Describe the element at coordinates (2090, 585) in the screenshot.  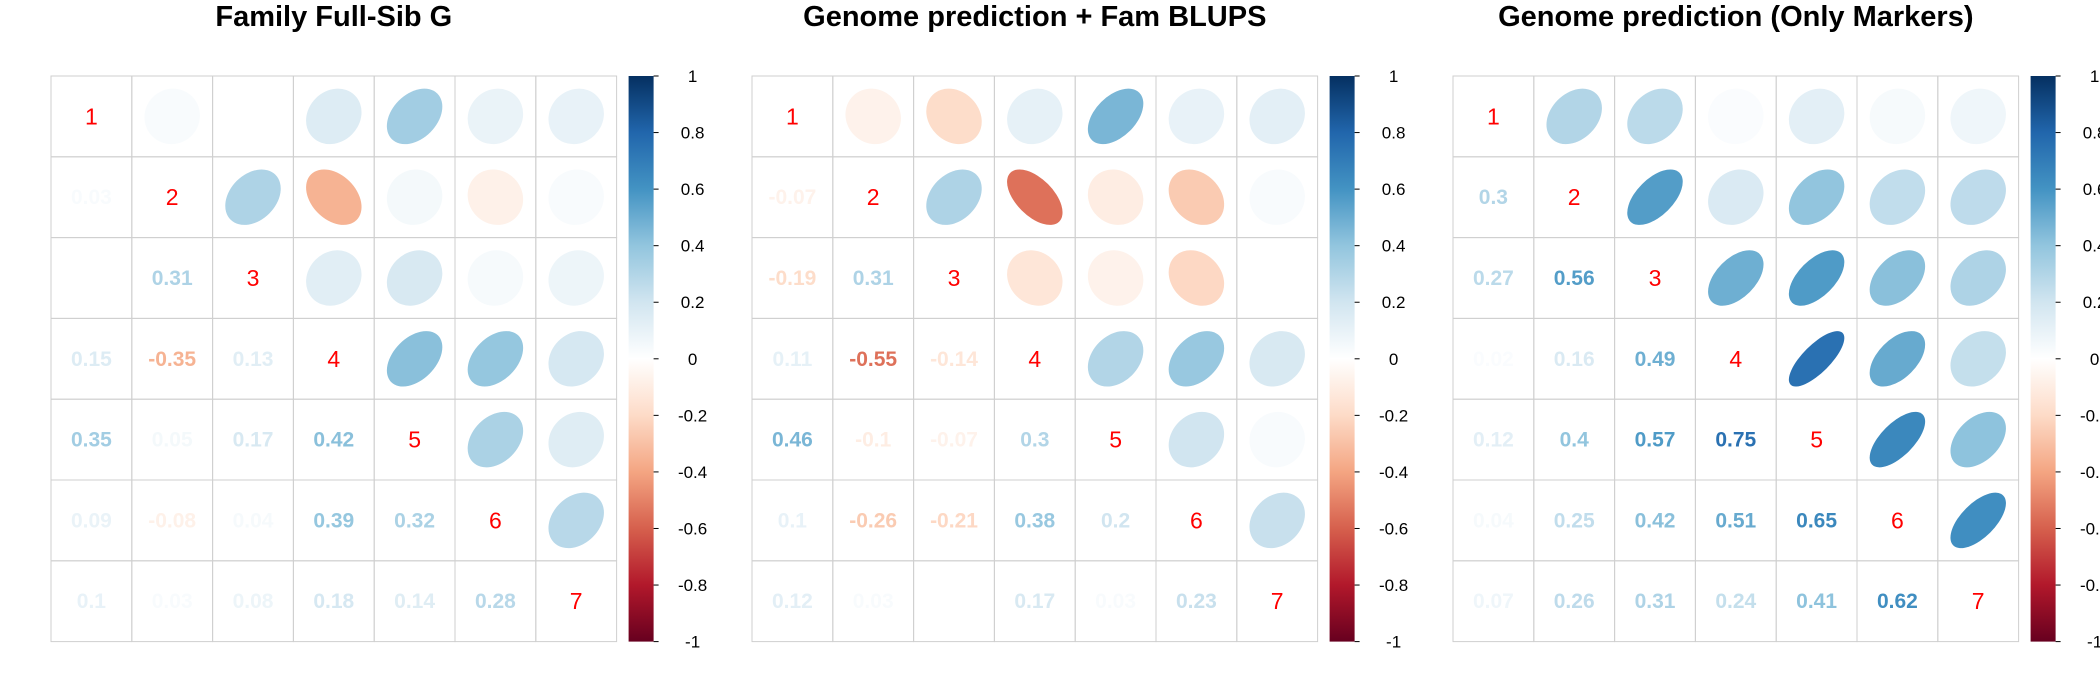
I see `colorbar-tick-label: -0.8` at that location.